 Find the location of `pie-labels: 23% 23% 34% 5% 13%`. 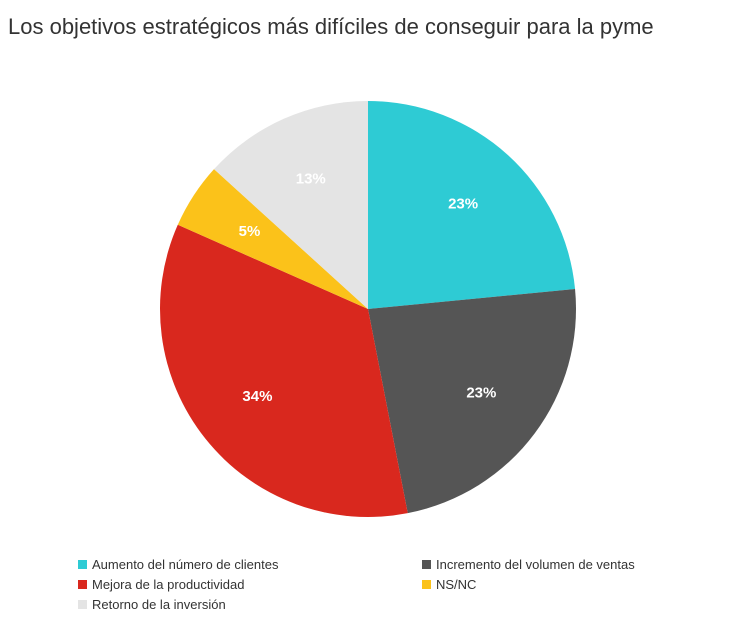

pie-labels: 23% 23% 34% 5% 13% is located at coordinates (368, 288).